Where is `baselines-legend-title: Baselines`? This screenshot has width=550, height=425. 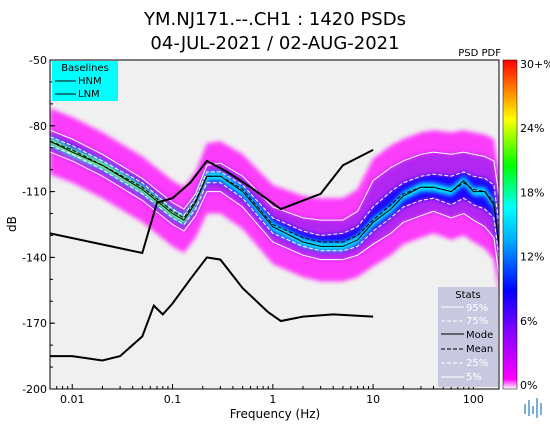
baselines-legend-title: Baselines is located at coordinates (85, 68).